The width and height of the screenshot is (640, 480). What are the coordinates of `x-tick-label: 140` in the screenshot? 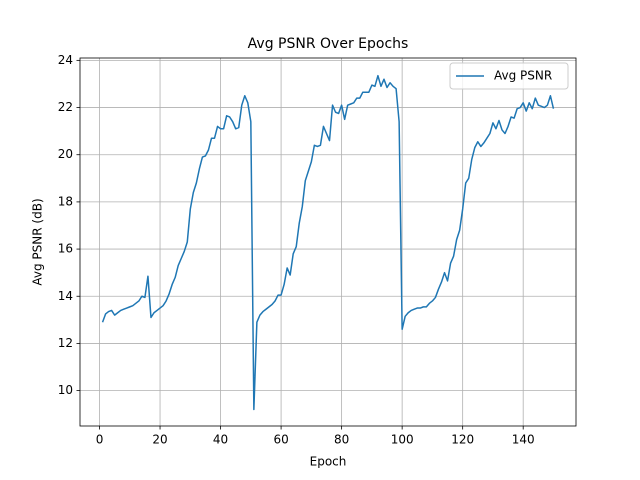 It's located at (523, 440).